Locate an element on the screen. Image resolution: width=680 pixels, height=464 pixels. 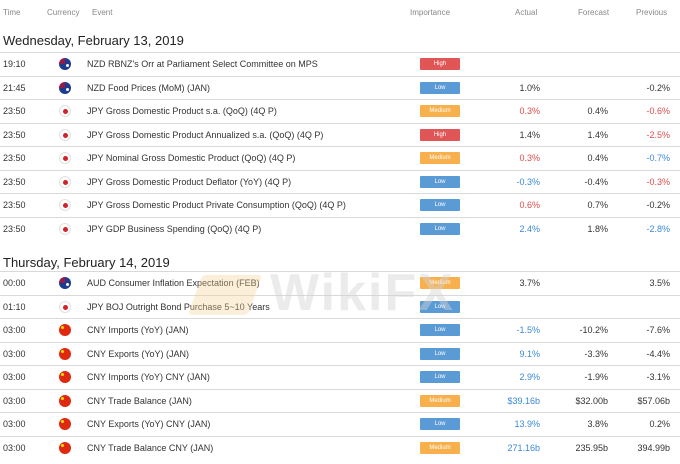
forecast-value: 1.8% is located at coordinates (597, 229).